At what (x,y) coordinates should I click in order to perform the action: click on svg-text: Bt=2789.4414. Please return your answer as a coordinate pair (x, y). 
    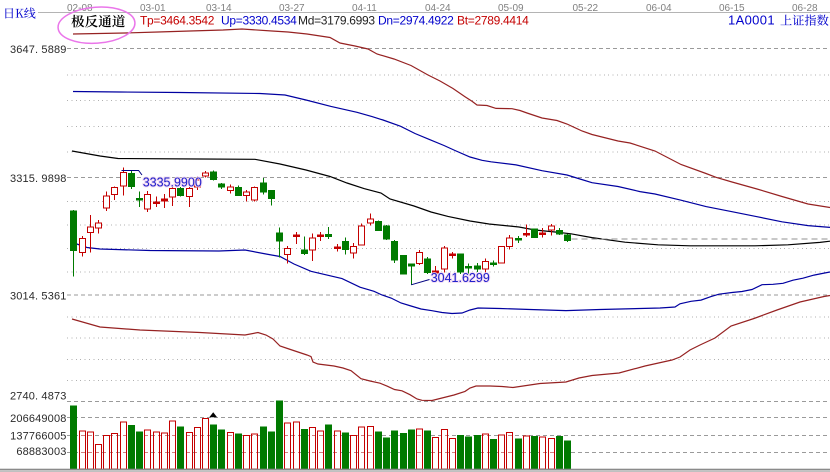
    Looking at the image, I should click on (493, 21).